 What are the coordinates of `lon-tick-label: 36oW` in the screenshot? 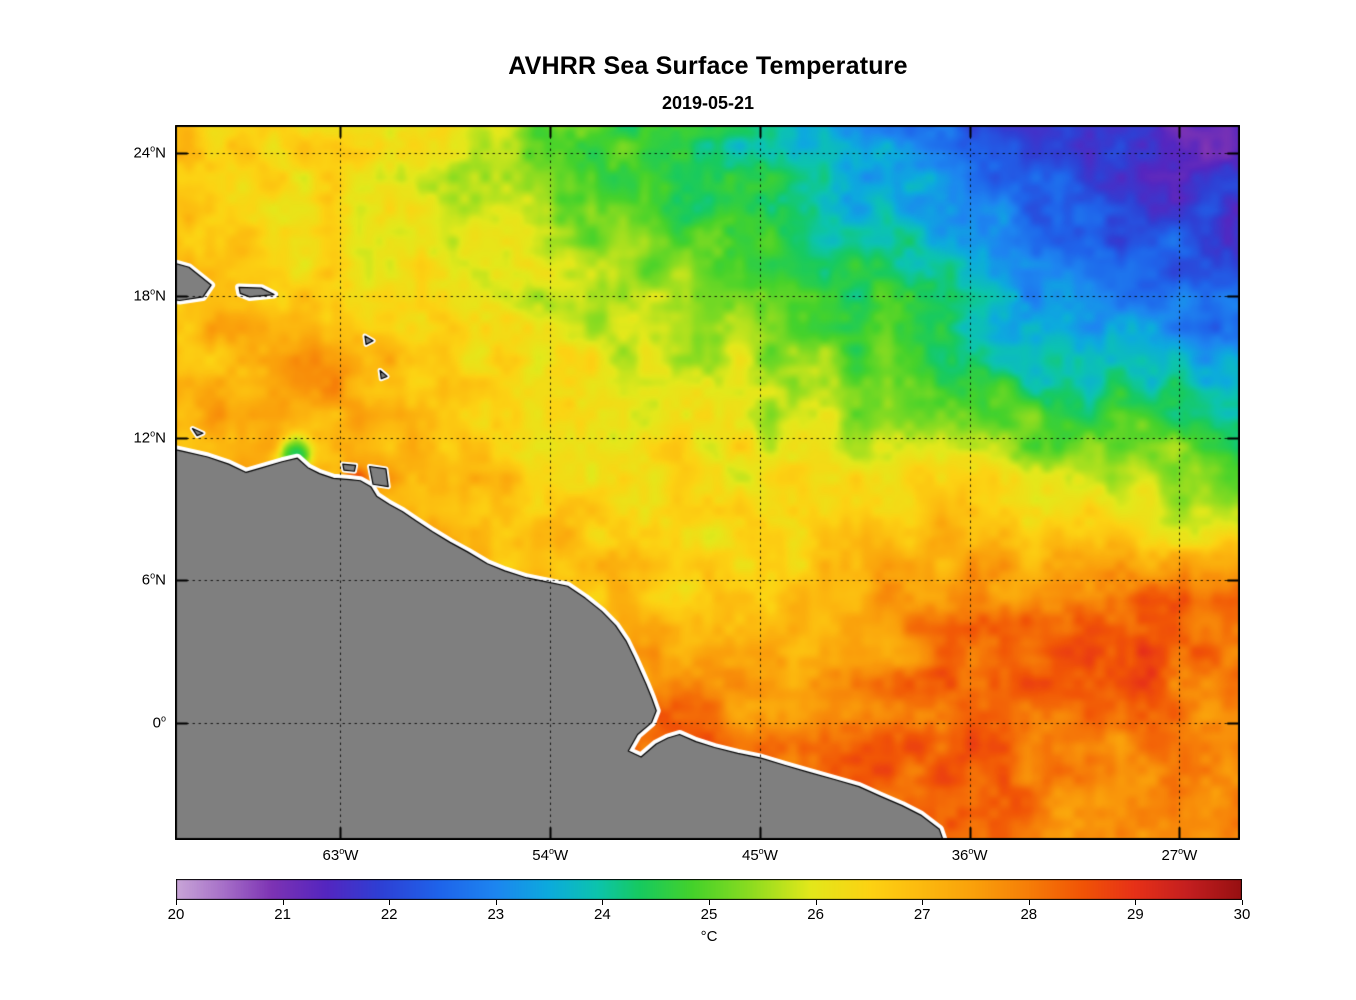 It's located at (969, 855).